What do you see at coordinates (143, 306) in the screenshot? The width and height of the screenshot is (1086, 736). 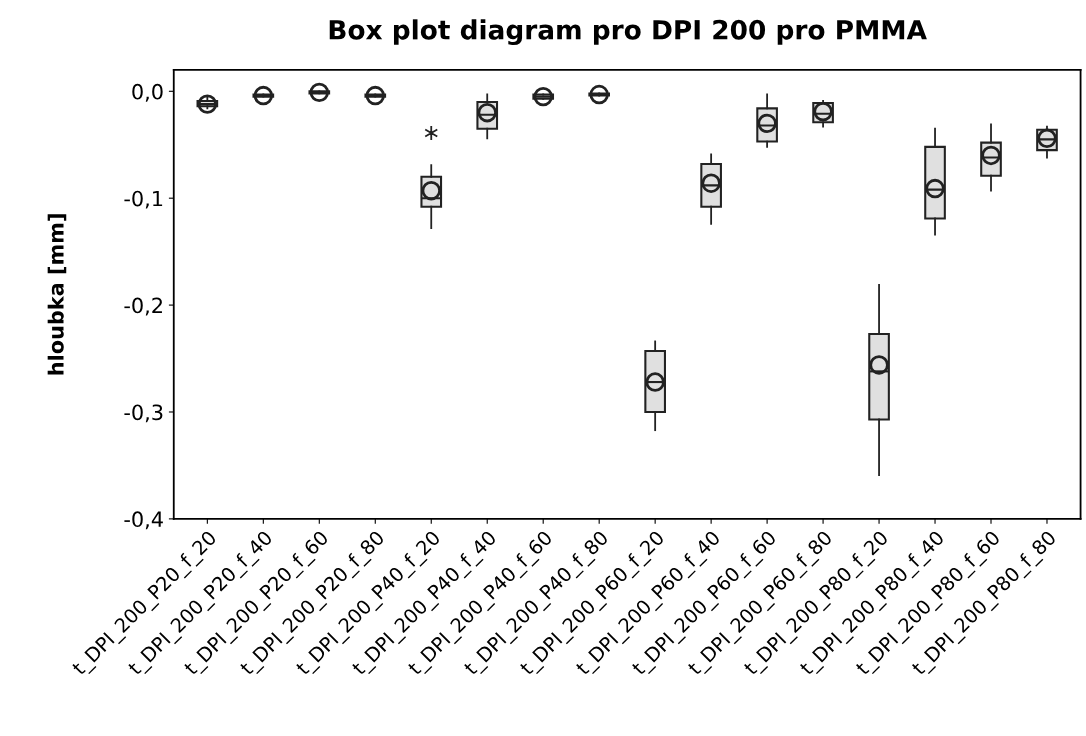 I see `y-tick-label: -0,2` at bounding box center [143, 306].